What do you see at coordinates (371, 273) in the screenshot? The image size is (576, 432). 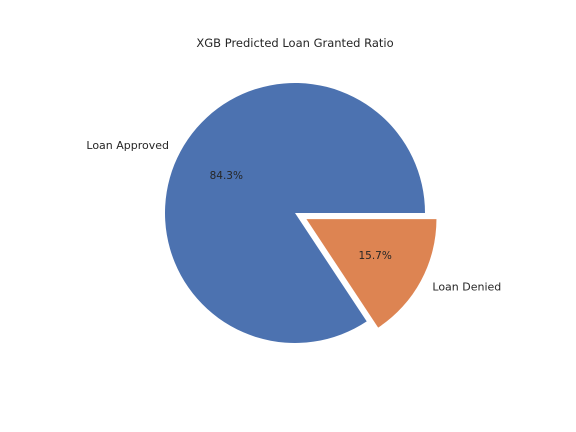 I see `pie-slice-loan-denied` at bounding box center [371, 273].